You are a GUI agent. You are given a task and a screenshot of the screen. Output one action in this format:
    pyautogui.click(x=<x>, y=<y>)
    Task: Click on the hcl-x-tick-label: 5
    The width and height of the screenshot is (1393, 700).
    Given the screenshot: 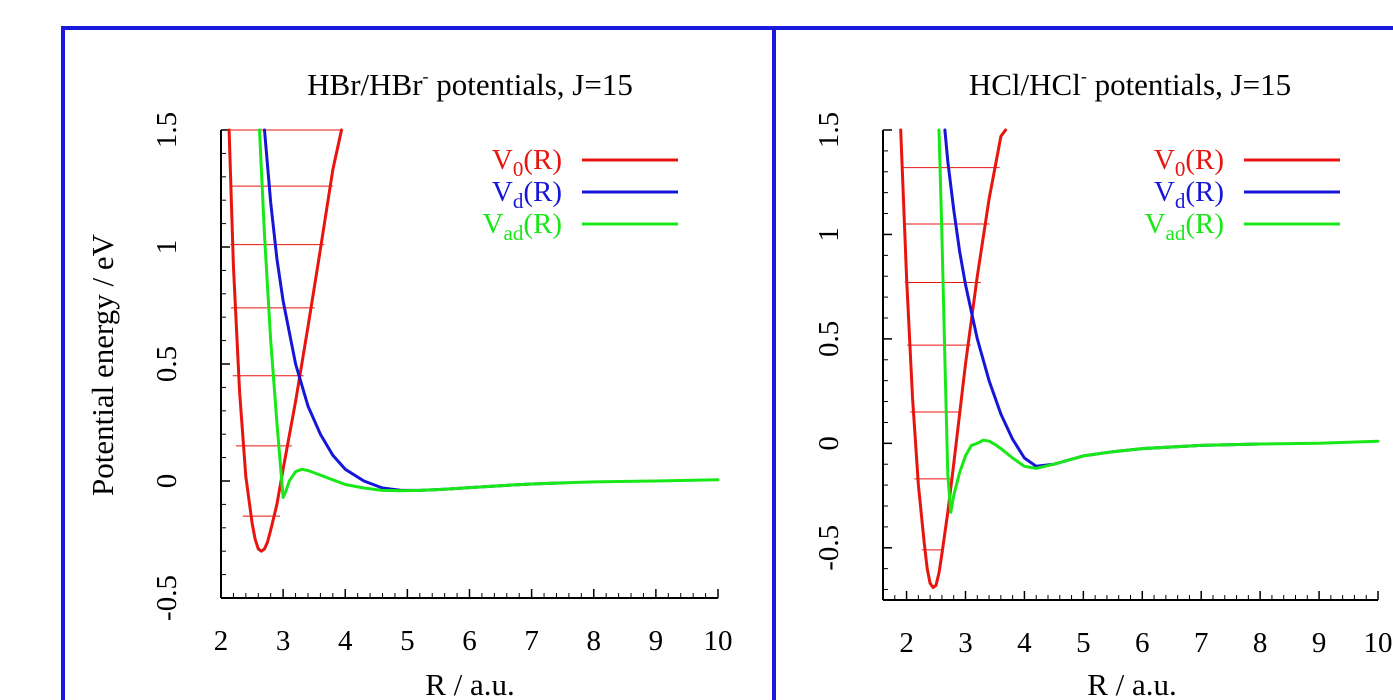 What is the action you would take?
    pyautogui.click(x=1083, y=643)
    